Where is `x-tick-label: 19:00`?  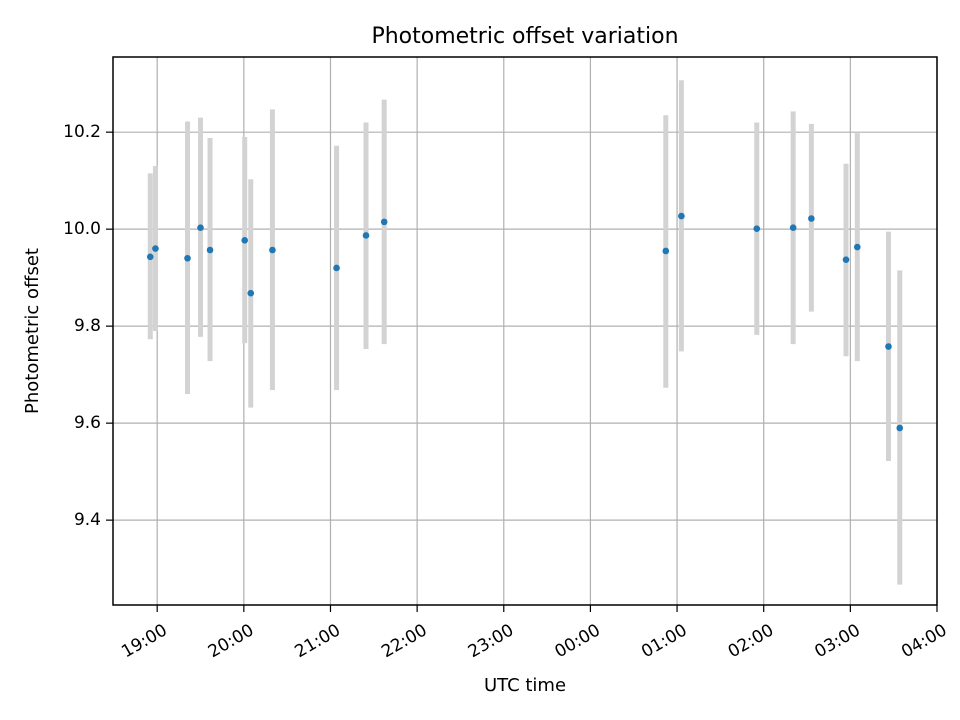
x-tick-label: 19:00 is located at coordinates (144, 641).